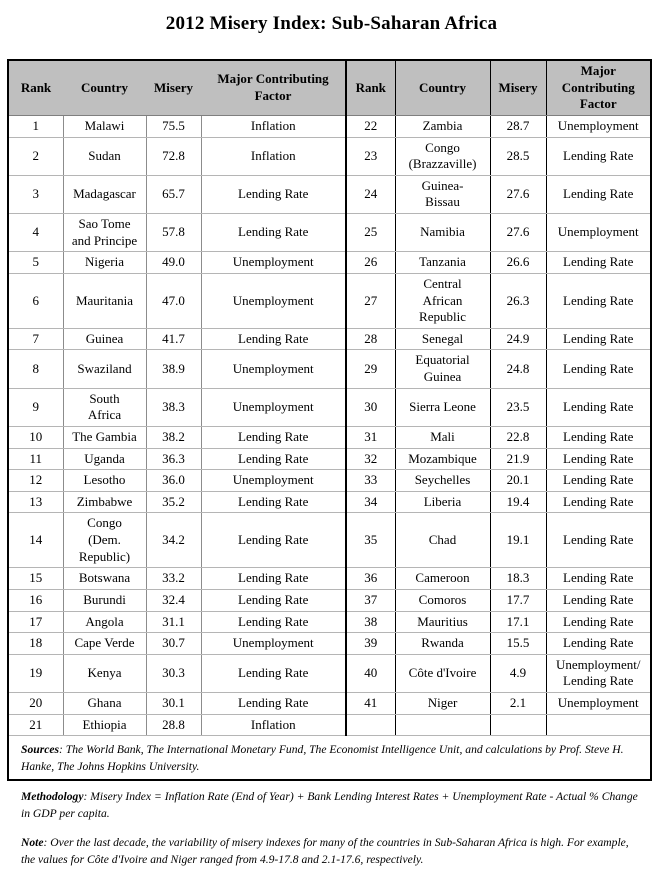  Describe the element at coordinates (173, 600) in the screenshot. I see `misery-cell: 32.4` at that location.